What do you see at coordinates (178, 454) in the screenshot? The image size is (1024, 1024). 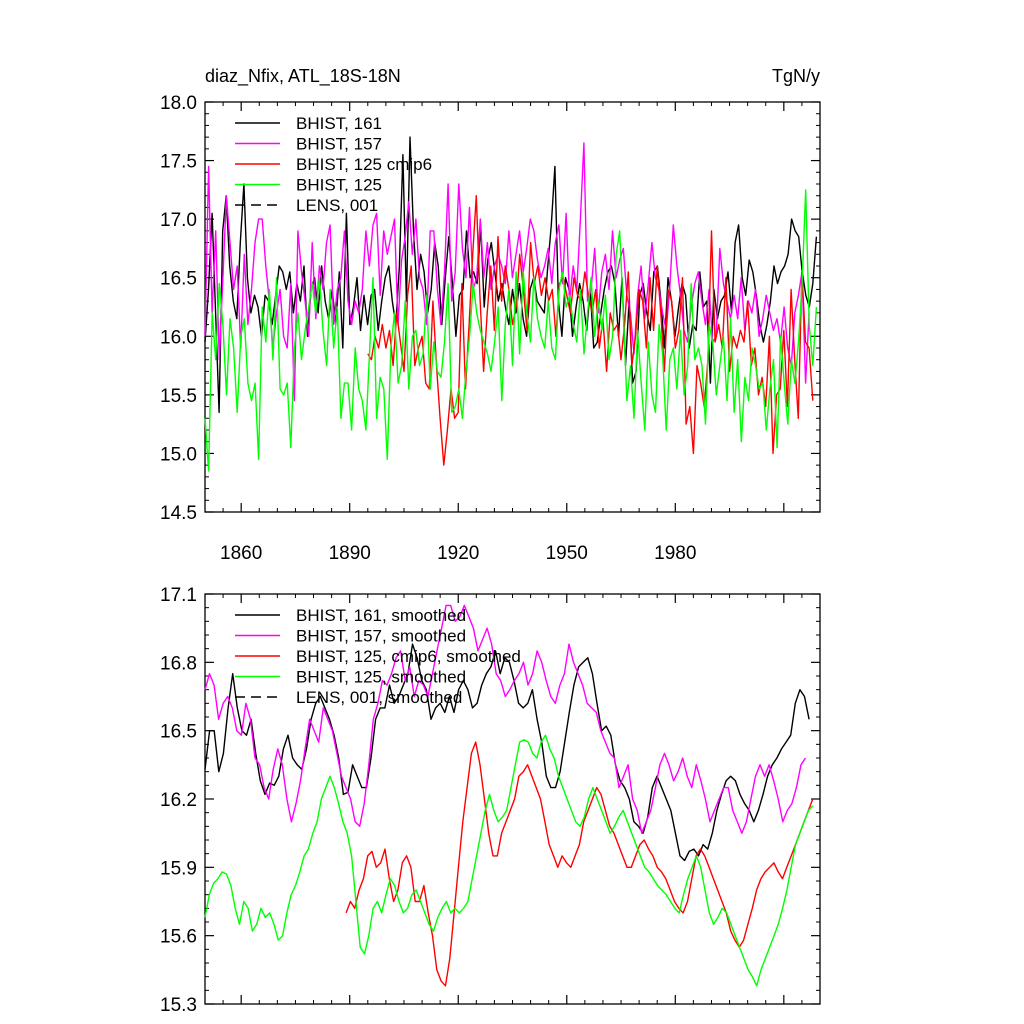 I see `top-ytick-label: 15.0` at bounding box center [178, 454].